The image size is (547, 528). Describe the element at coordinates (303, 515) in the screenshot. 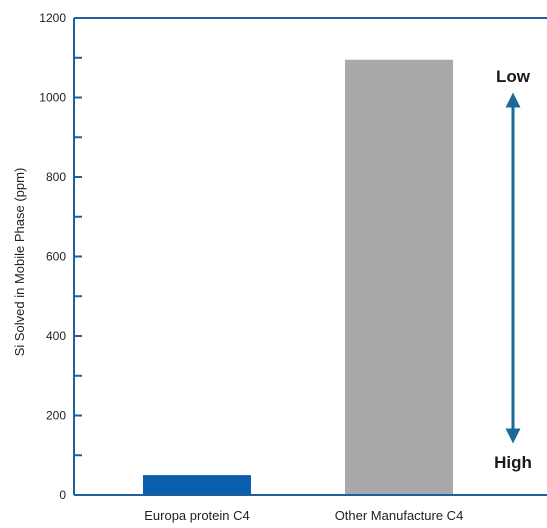

I see `category-labels-layer: Europa protein C4 Other Manufacture C4` at that location.